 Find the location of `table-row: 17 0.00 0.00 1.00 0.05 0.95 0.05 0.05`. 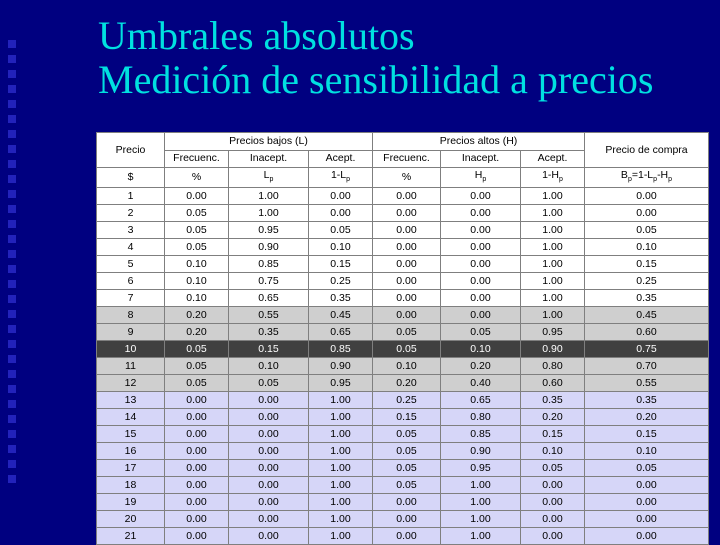

table-row: 17 0.00 0.00 1.00 0.05 0.95 0.05 0.05 is located at coordinates (402, 468).